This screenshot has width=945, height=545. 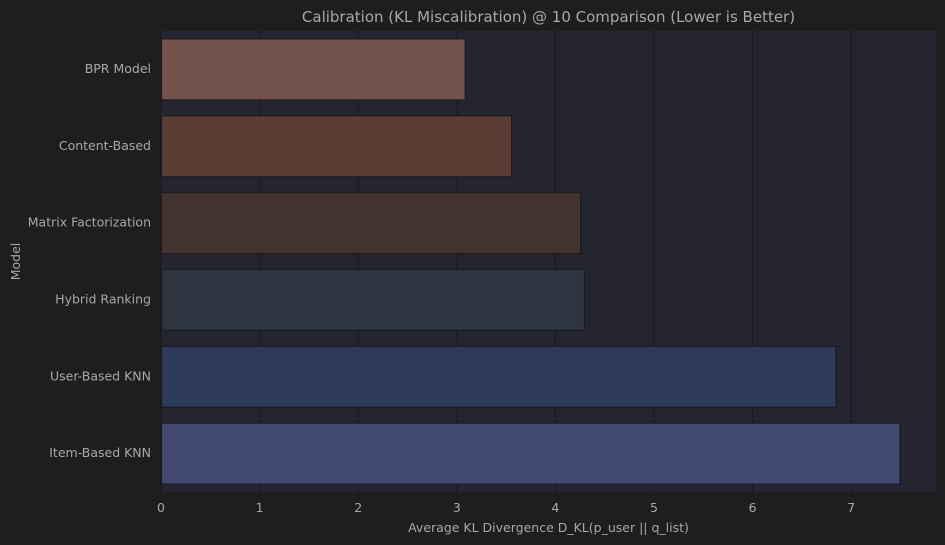 What do you see at coordinates (555, 507) in the screenshot?
I see `x-tick-label: 4` at bounding box center [555, 507].